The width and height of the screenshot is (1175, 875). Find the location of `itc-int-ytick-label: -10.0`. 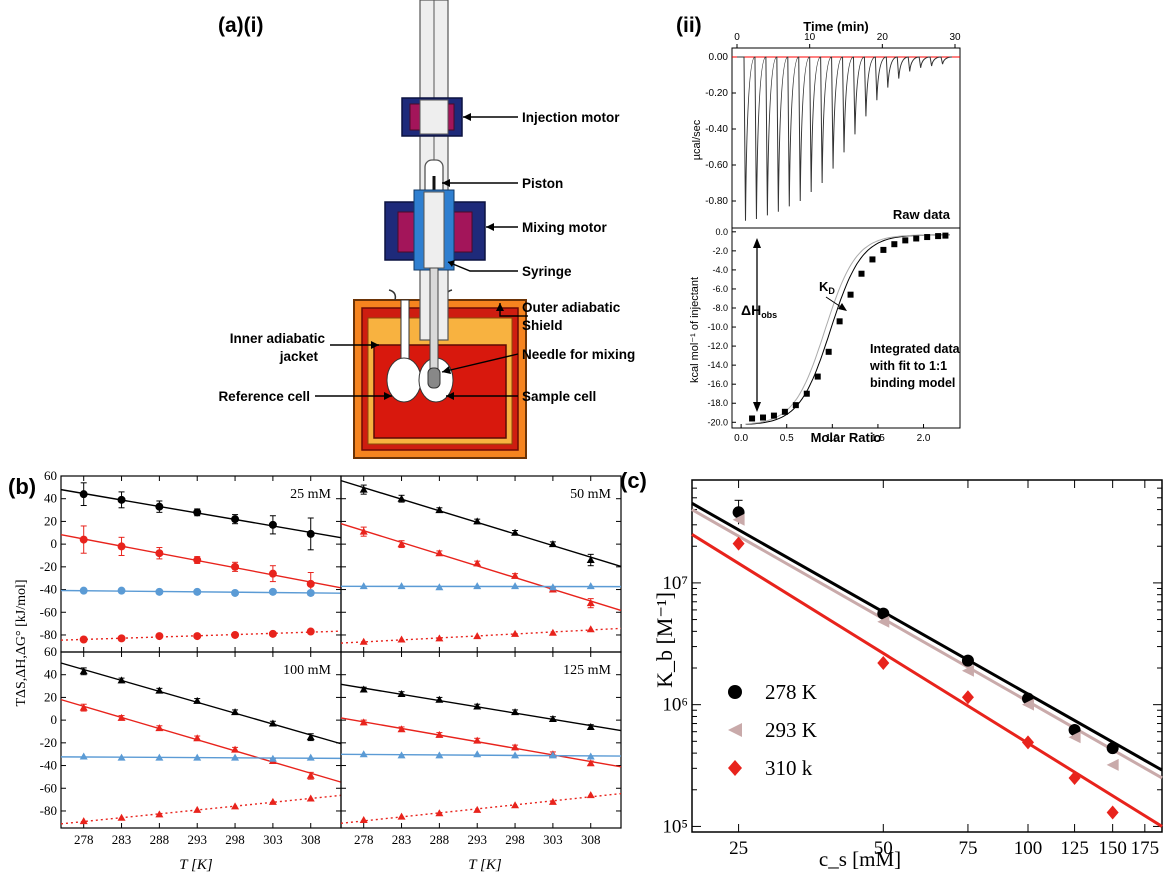

itc-int-ytick-label: -10.0 is located at coordinates (717, 327).